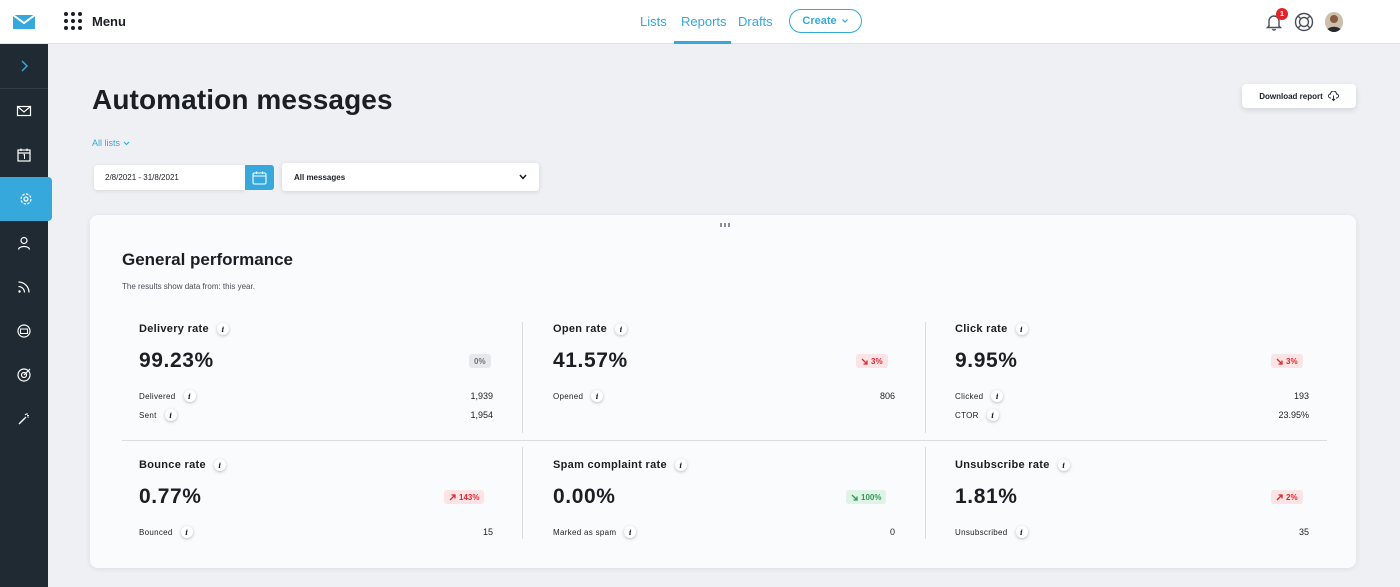 The width and height of the screenshot is (1400, 587). What do you see at coordinates (755, 21) in the screenshot?
I see `tab-drafts: Drafts` at bounding box center [755, 21].